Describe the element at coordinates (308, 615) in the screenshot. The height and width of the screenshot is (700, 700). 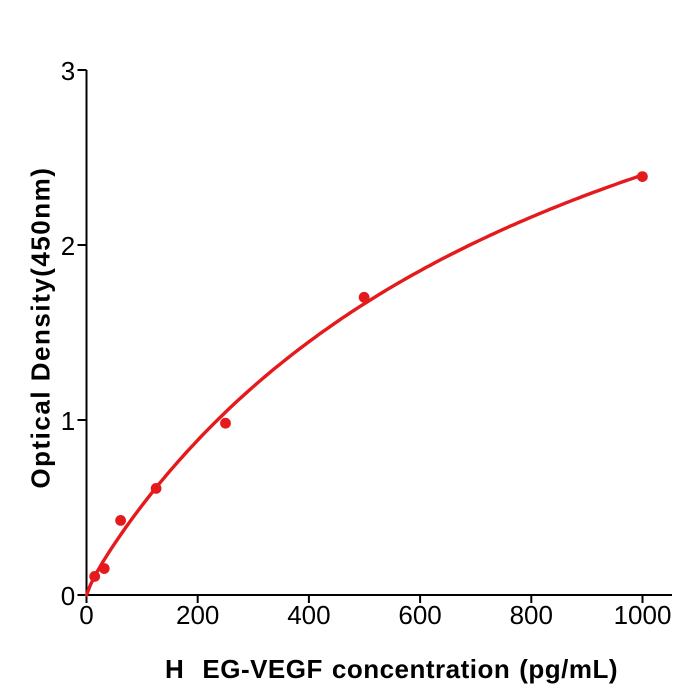
I see `svg-text: 400` at that location.